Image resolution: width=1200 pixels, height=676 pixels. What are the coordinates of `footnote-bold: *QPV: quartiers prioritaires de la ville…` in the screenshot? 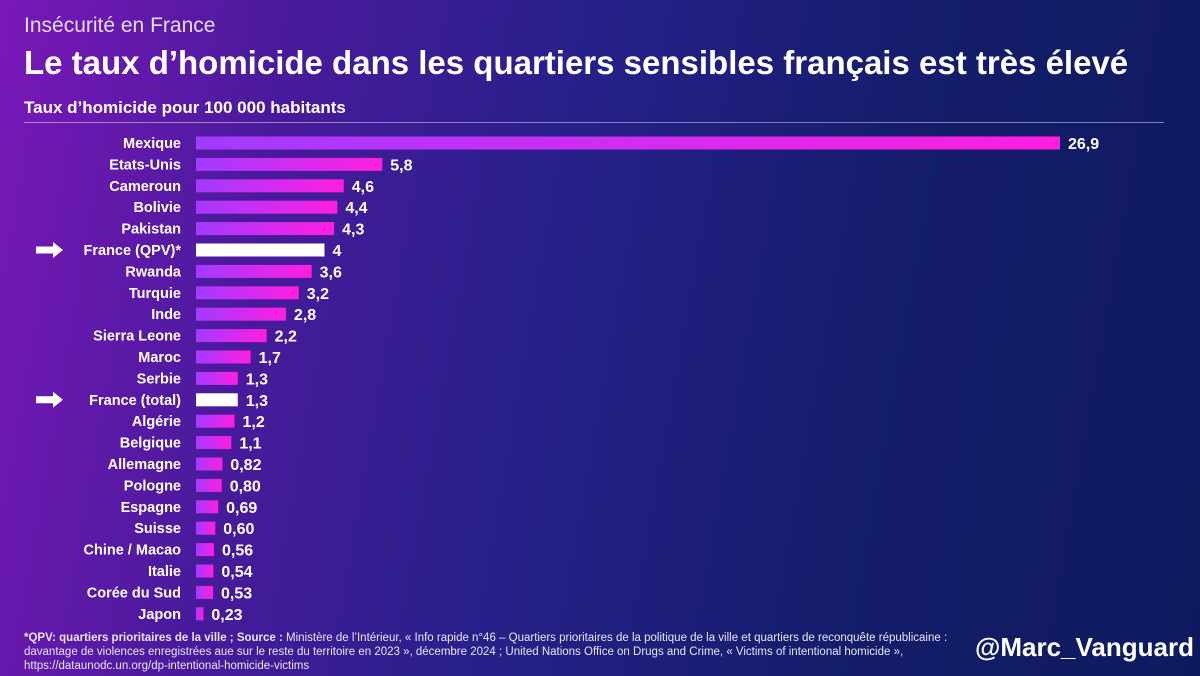 It's located at (153, 638).